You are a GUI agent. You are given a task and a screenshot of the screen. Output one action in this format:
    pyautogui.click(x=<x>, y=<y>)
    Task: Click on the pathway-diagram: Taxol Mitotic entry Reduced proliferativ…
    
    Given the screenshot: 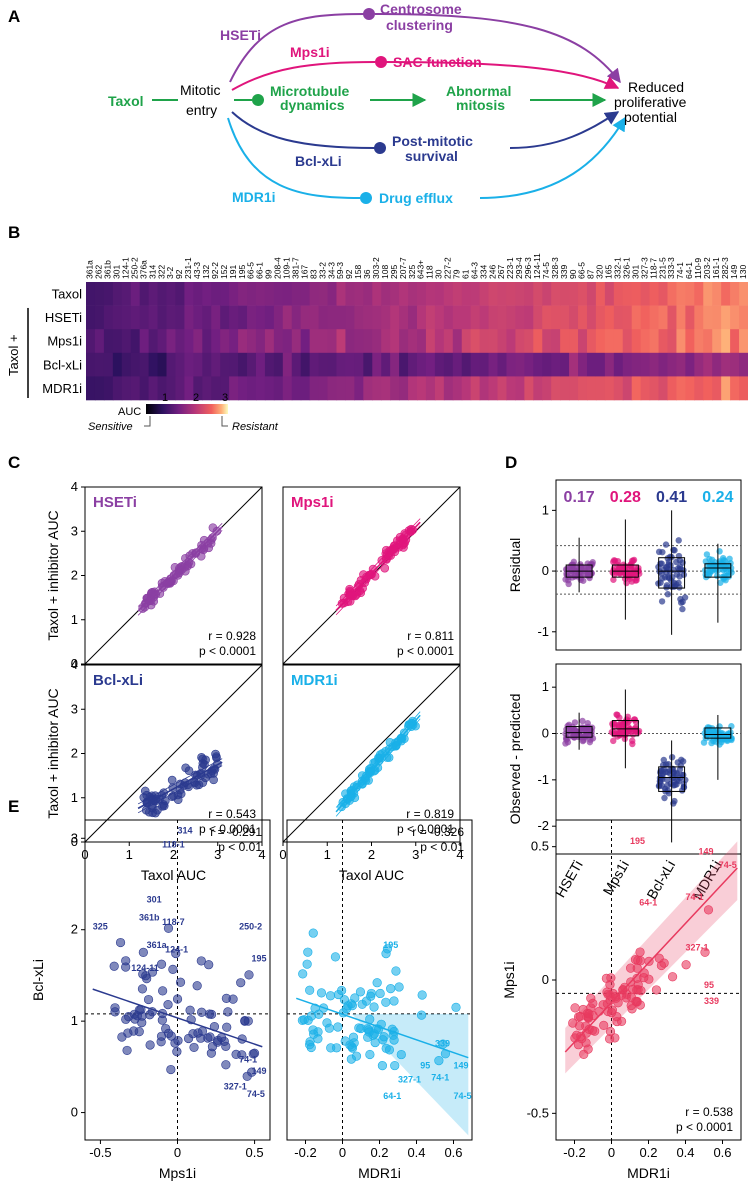 What is the action you would take?
    pyautogui.click(x=397, y=103)
    